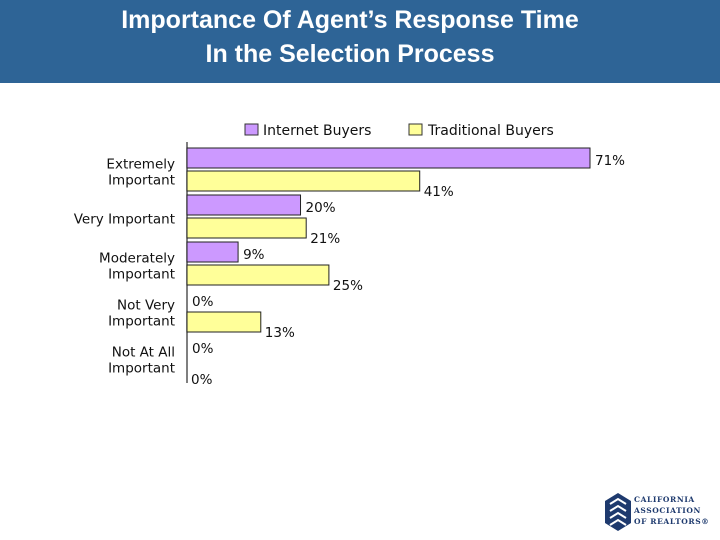  I want to click on data-label: 20%, so click(321, 208).